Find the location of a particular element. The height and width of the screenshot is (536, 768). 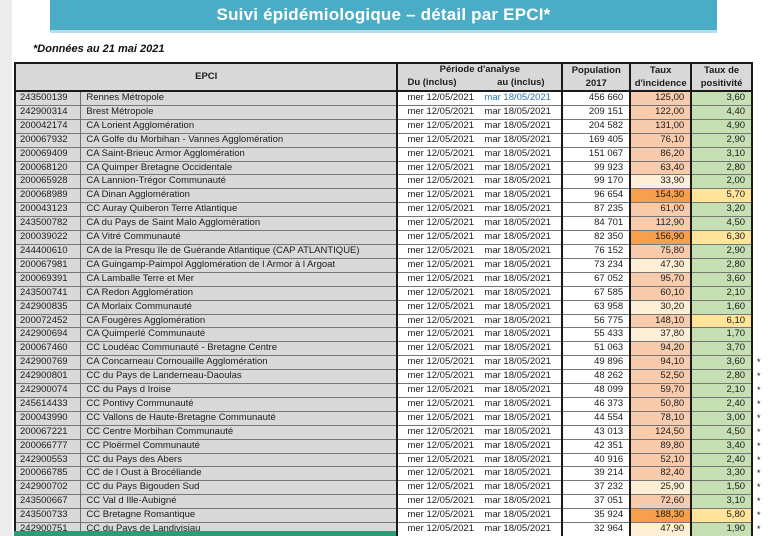

incidence-rate-cell: 37,80 is located at coordinates (661, 334).